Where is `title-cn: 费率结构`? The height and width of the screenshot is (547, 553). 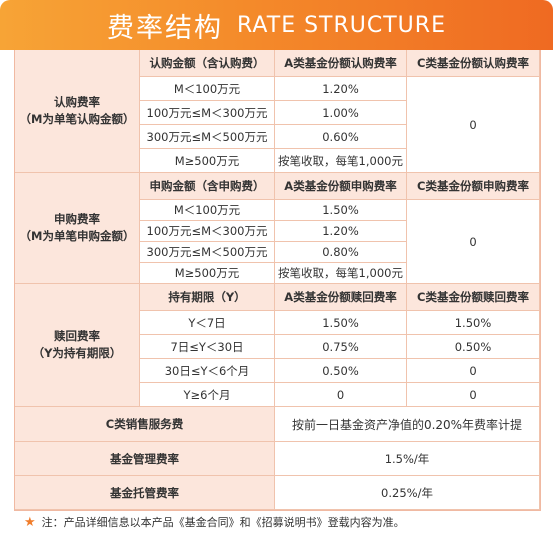 title-cn: 费率结构 is located at coordinates (165, 28).